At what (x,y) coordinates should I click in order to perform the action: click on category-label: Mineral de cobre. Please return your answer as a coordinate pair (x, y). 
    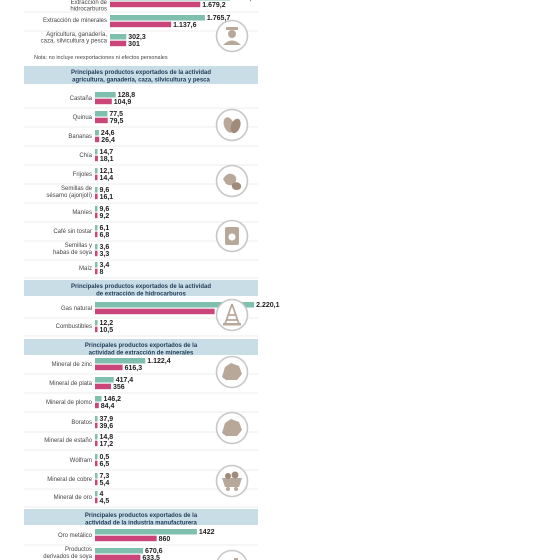
    Looking at the image, I should click on (69, 480).